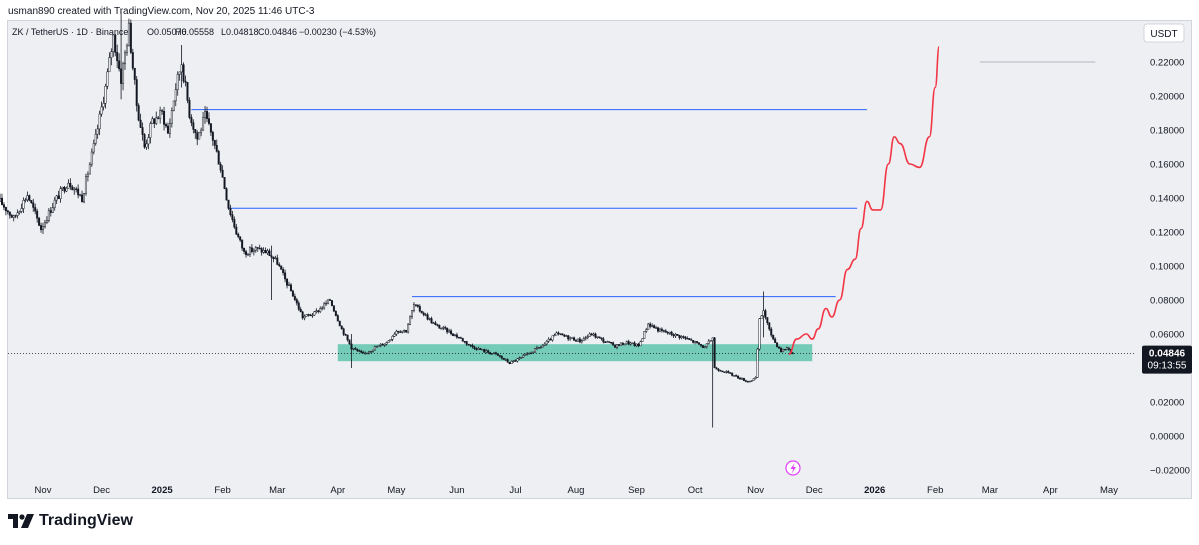  I want to click on x-tick-label: Nov, so click(755, 490).